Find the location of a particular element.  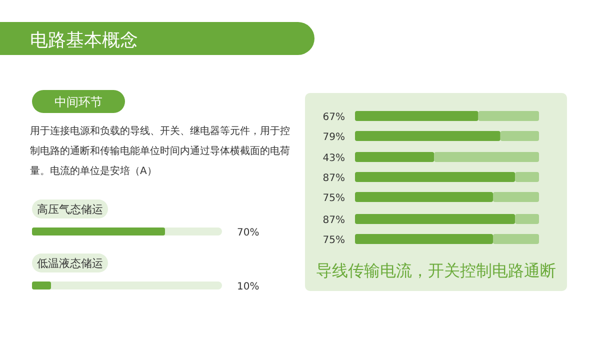

y-tick-label: 低温液态储运 is located at coordinates (70, 263).